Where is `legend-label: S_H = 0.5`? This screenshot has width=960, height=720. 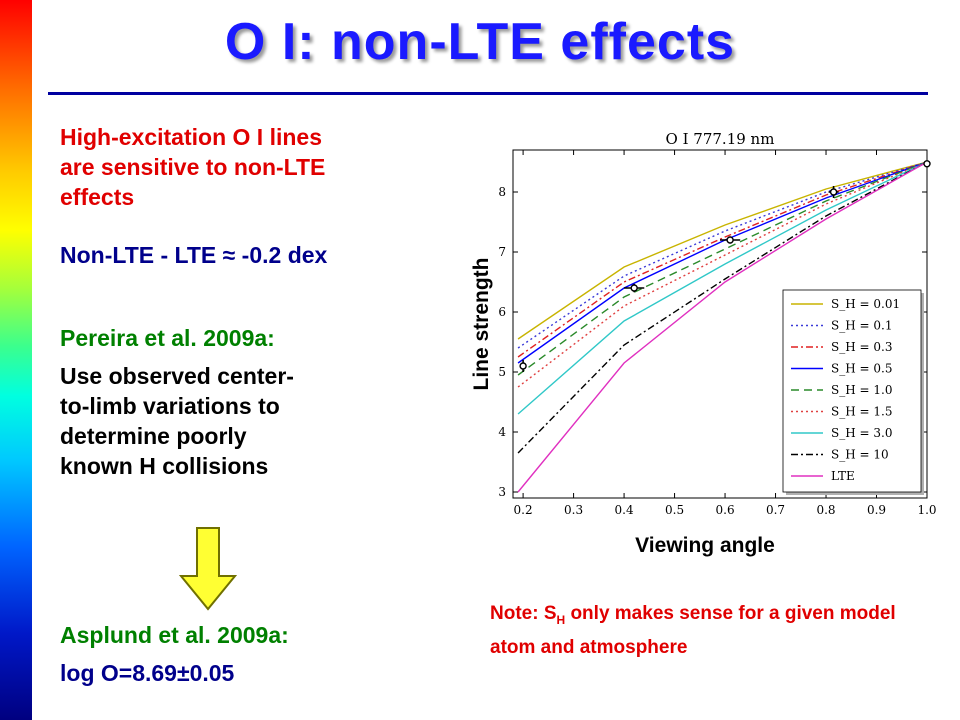
legend-label: S_H = 0.5 is located at coordinates (861, 369).